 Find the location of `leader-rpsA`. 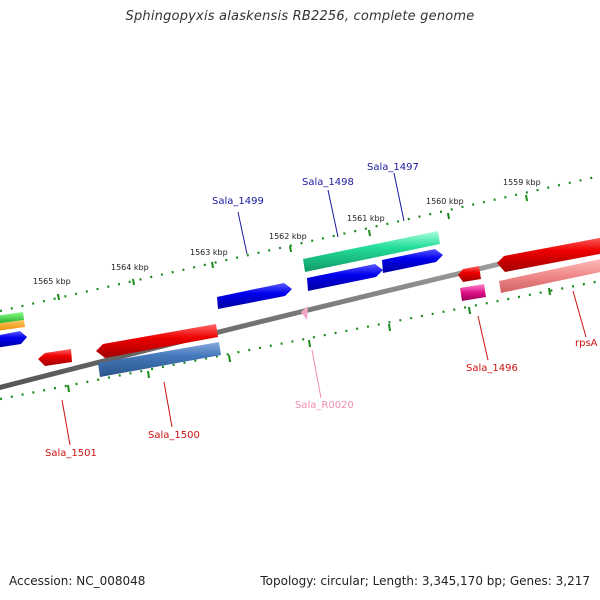

leader-rpsA is located at coordinates (579, 314).